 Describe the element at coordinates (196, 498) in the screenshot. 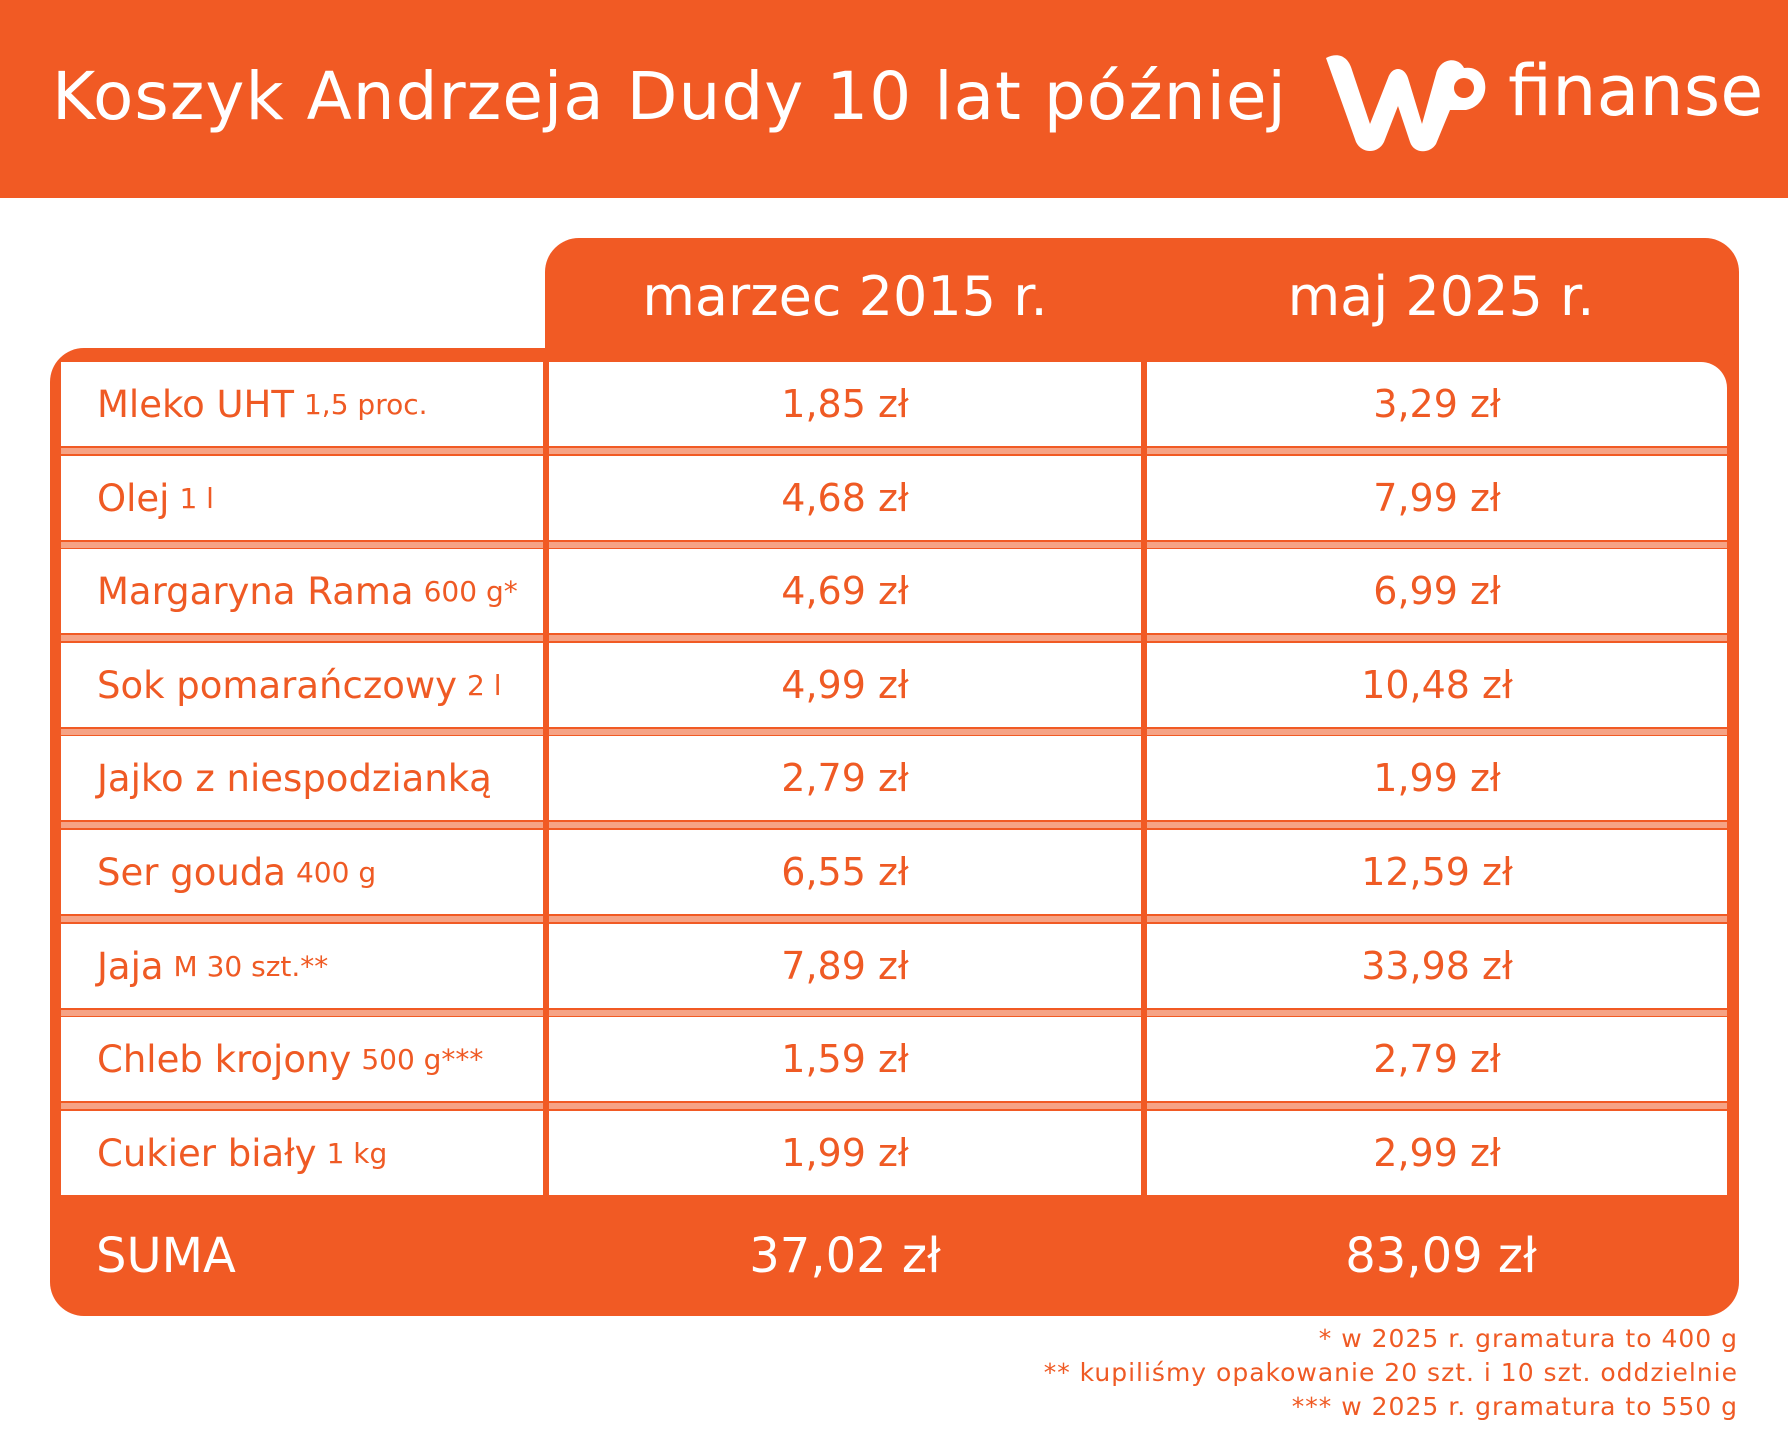

I see `product-unit: 1 l` at that location.